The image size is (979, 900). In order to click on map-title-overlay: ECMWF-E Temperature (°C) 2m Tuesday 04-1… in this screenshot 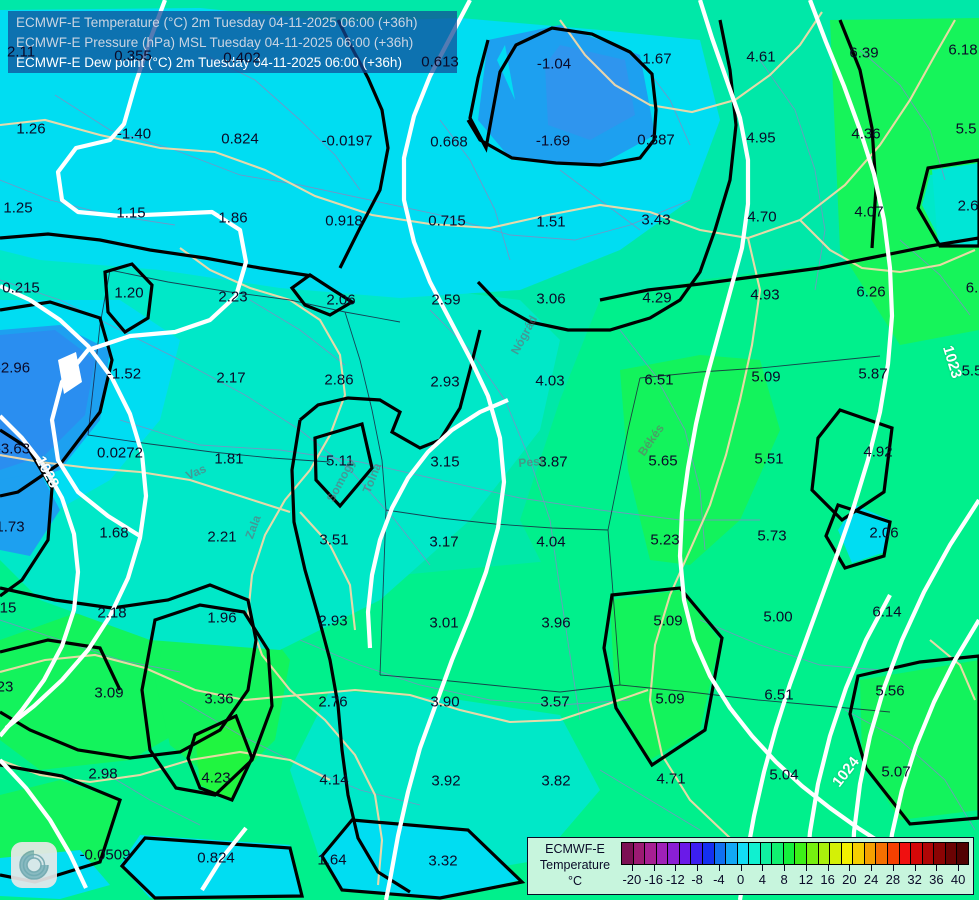, I will do `click(232, 42)`.